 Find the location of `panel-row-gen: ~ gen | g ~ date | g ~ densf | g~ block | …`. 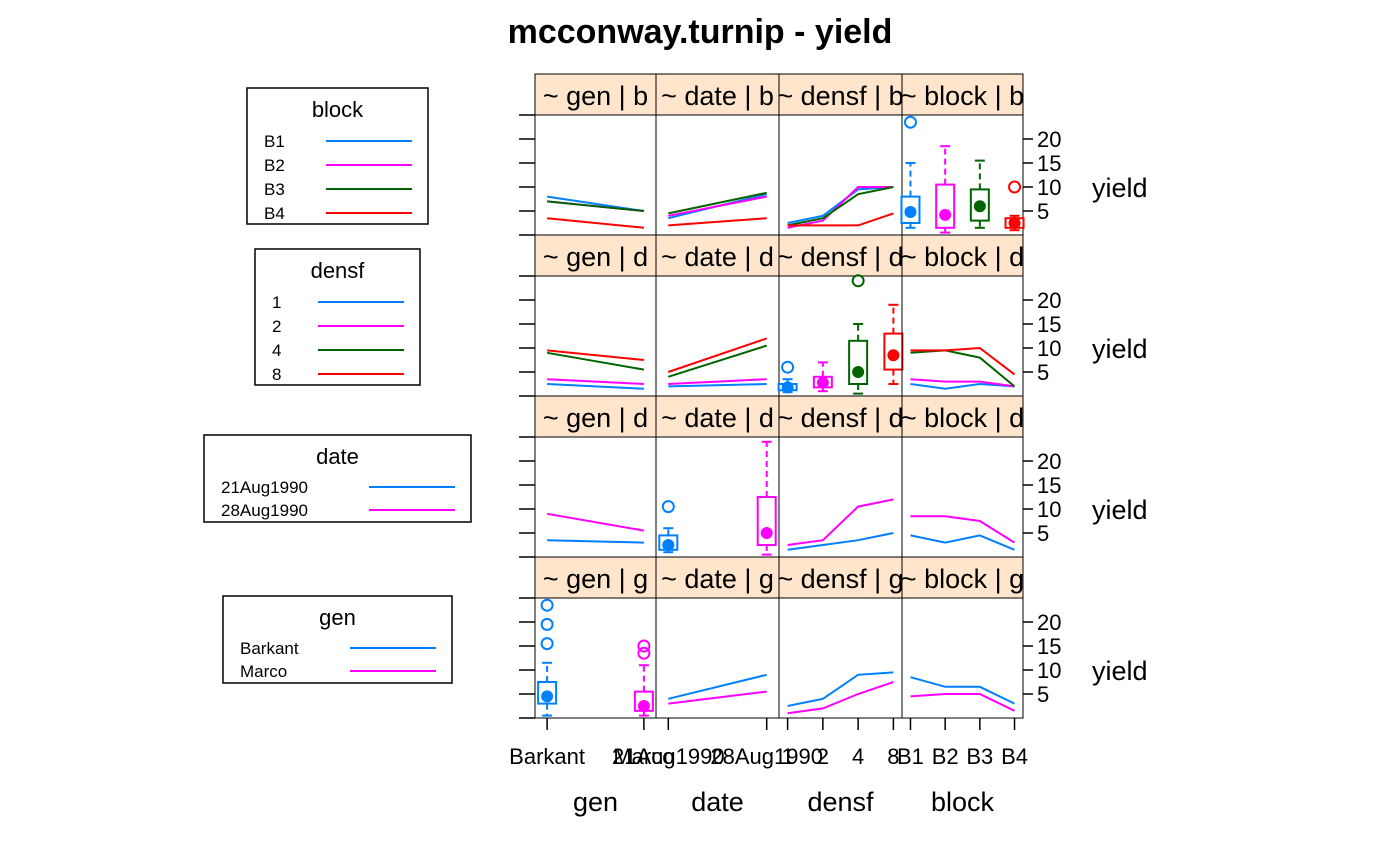

panel-row-gen: ~ gen | g ~ date | g ~ densf | g~ block | … is located at coordinates (833, 637).